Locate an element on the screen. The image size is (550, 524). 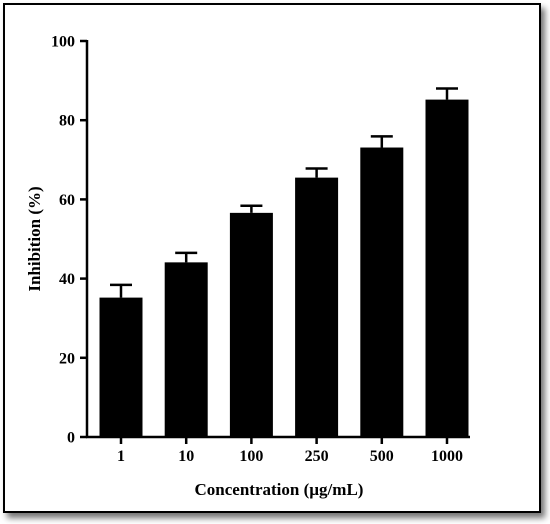
y-tick-label: 60 is located at coordinates (67, 200).